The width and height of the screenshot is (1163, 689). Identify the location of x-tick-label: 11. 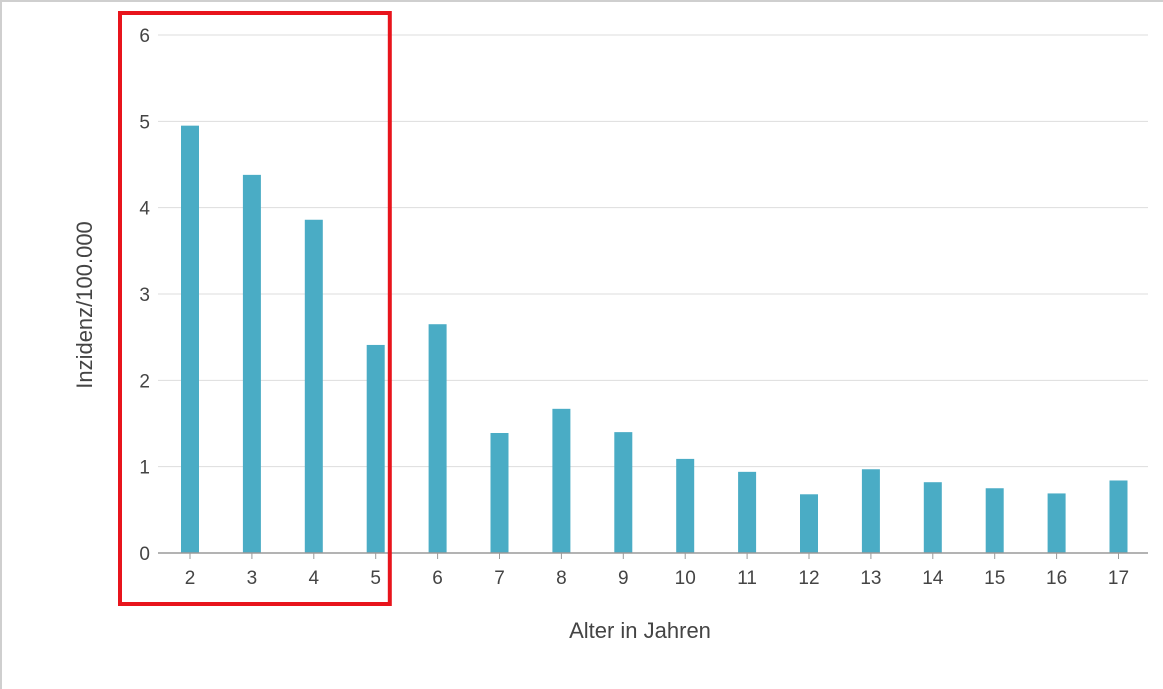
(747, 578).